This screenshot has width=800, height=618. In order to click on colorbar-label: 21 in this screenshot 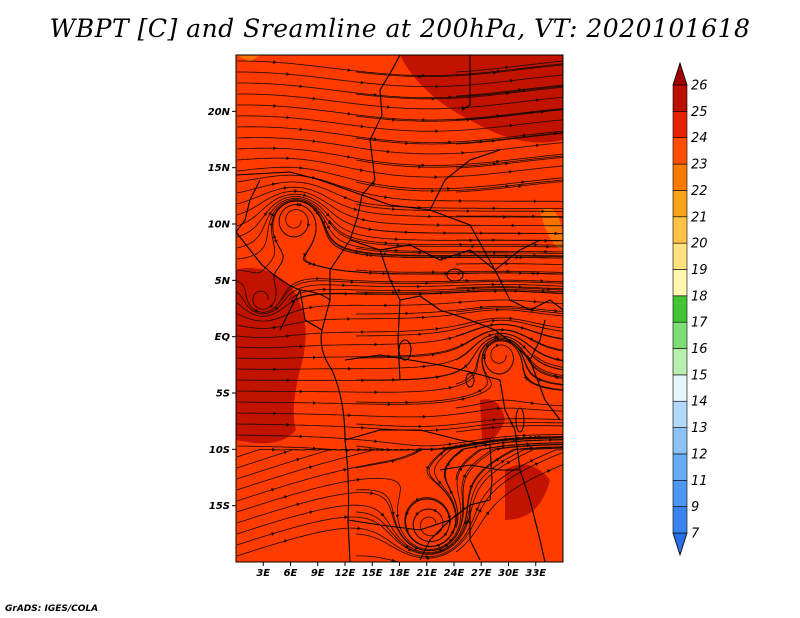, I will do `click(699, 217)`.